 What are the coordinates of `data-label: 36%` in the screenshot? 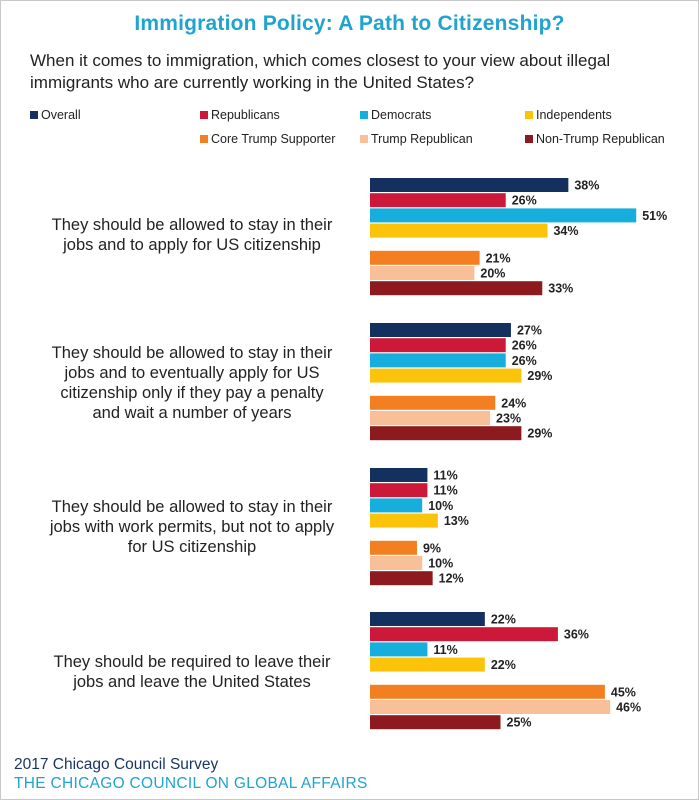 It's located at (576, 635).